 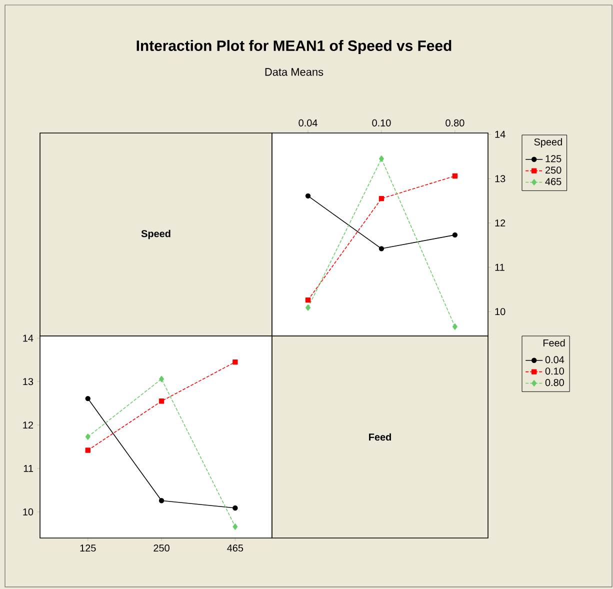 I want to click on text: Feed, so click(x=380, y=437).